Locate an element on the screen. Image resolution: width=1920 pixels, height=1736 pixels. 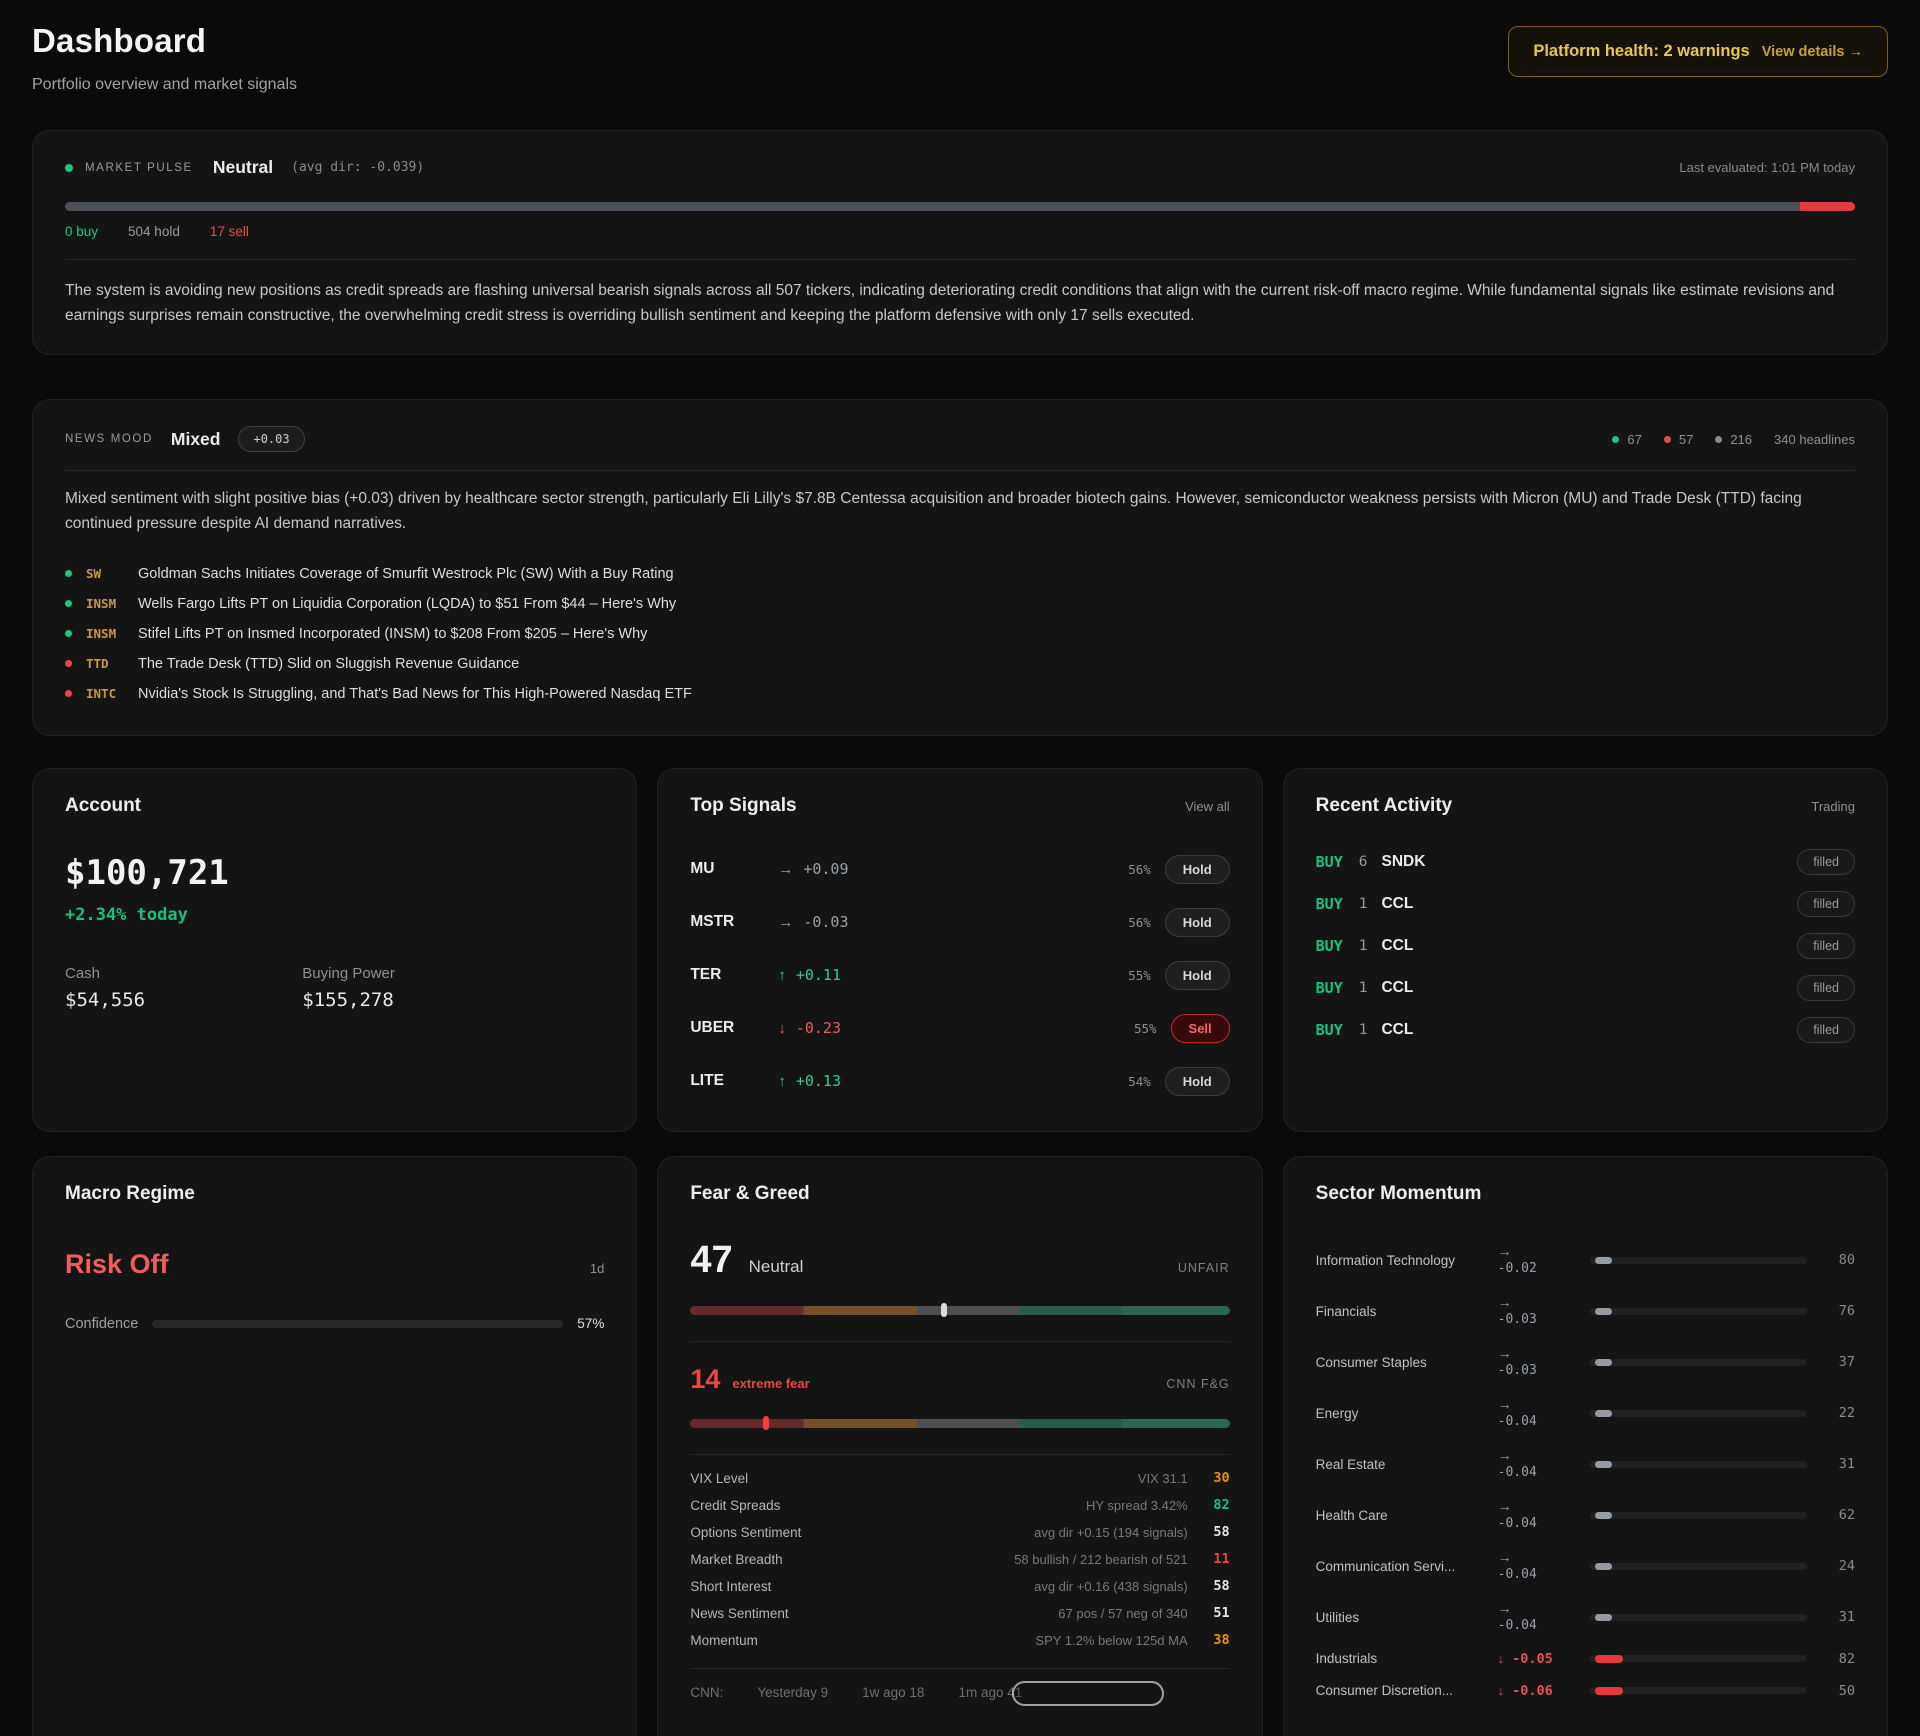
news-ticker: INSM is located at coordinates (101, 604).